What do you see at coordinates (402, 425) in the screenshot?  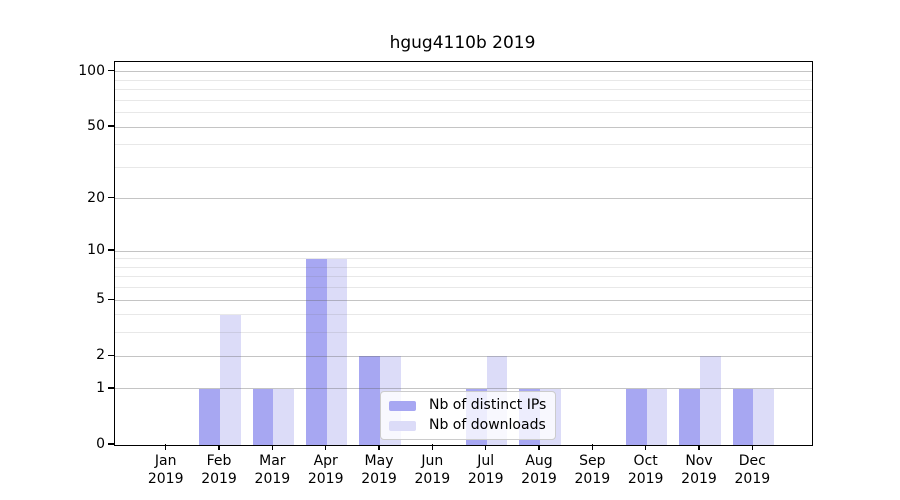 I see `legend-swatch-downloads` at bounding box center [402, 425].